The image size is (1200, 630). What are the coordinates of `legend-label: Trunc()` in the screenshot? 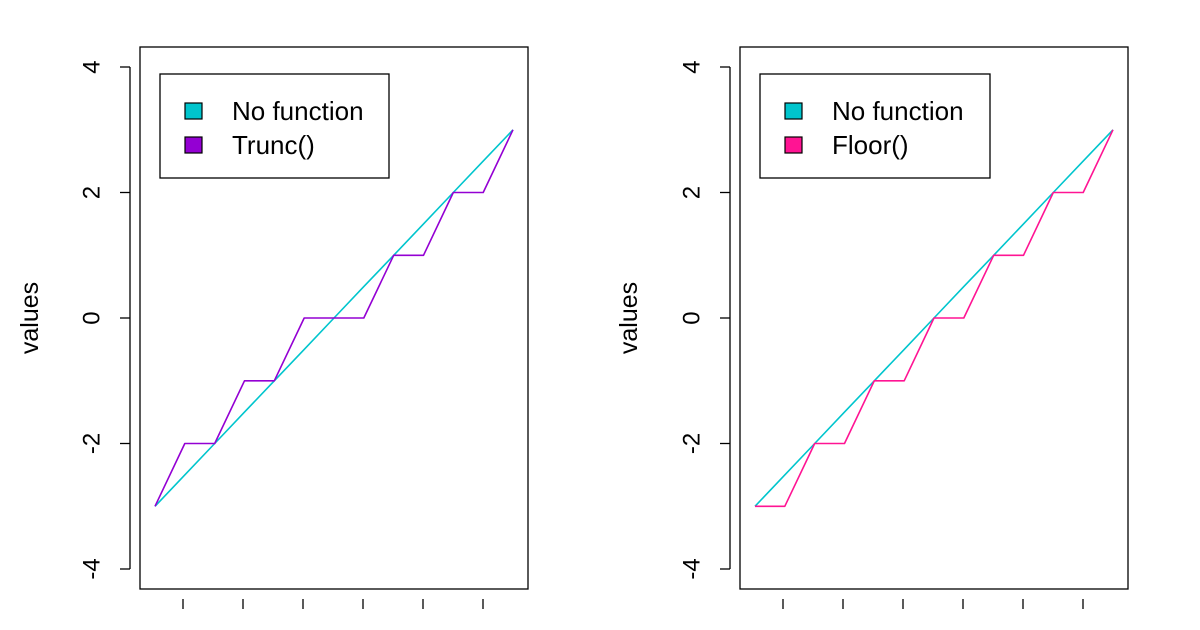 It's located at (273, 145).